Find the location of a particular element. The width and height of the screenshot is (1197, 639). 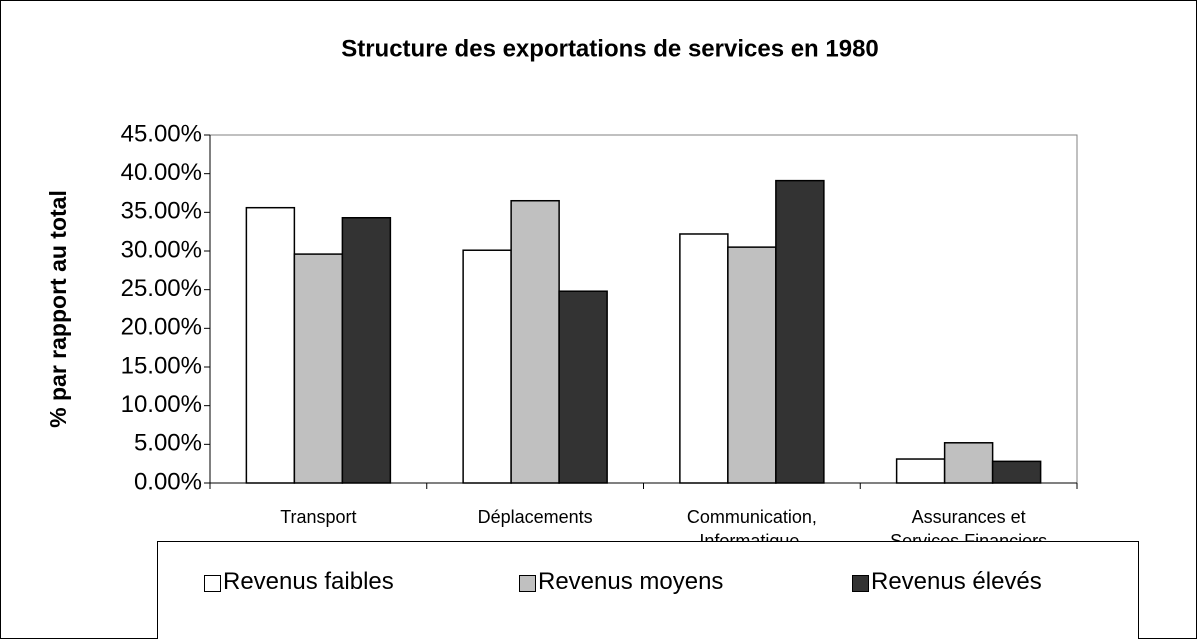

y-tick-label: 25.00% is located at coordinates (161, 288).